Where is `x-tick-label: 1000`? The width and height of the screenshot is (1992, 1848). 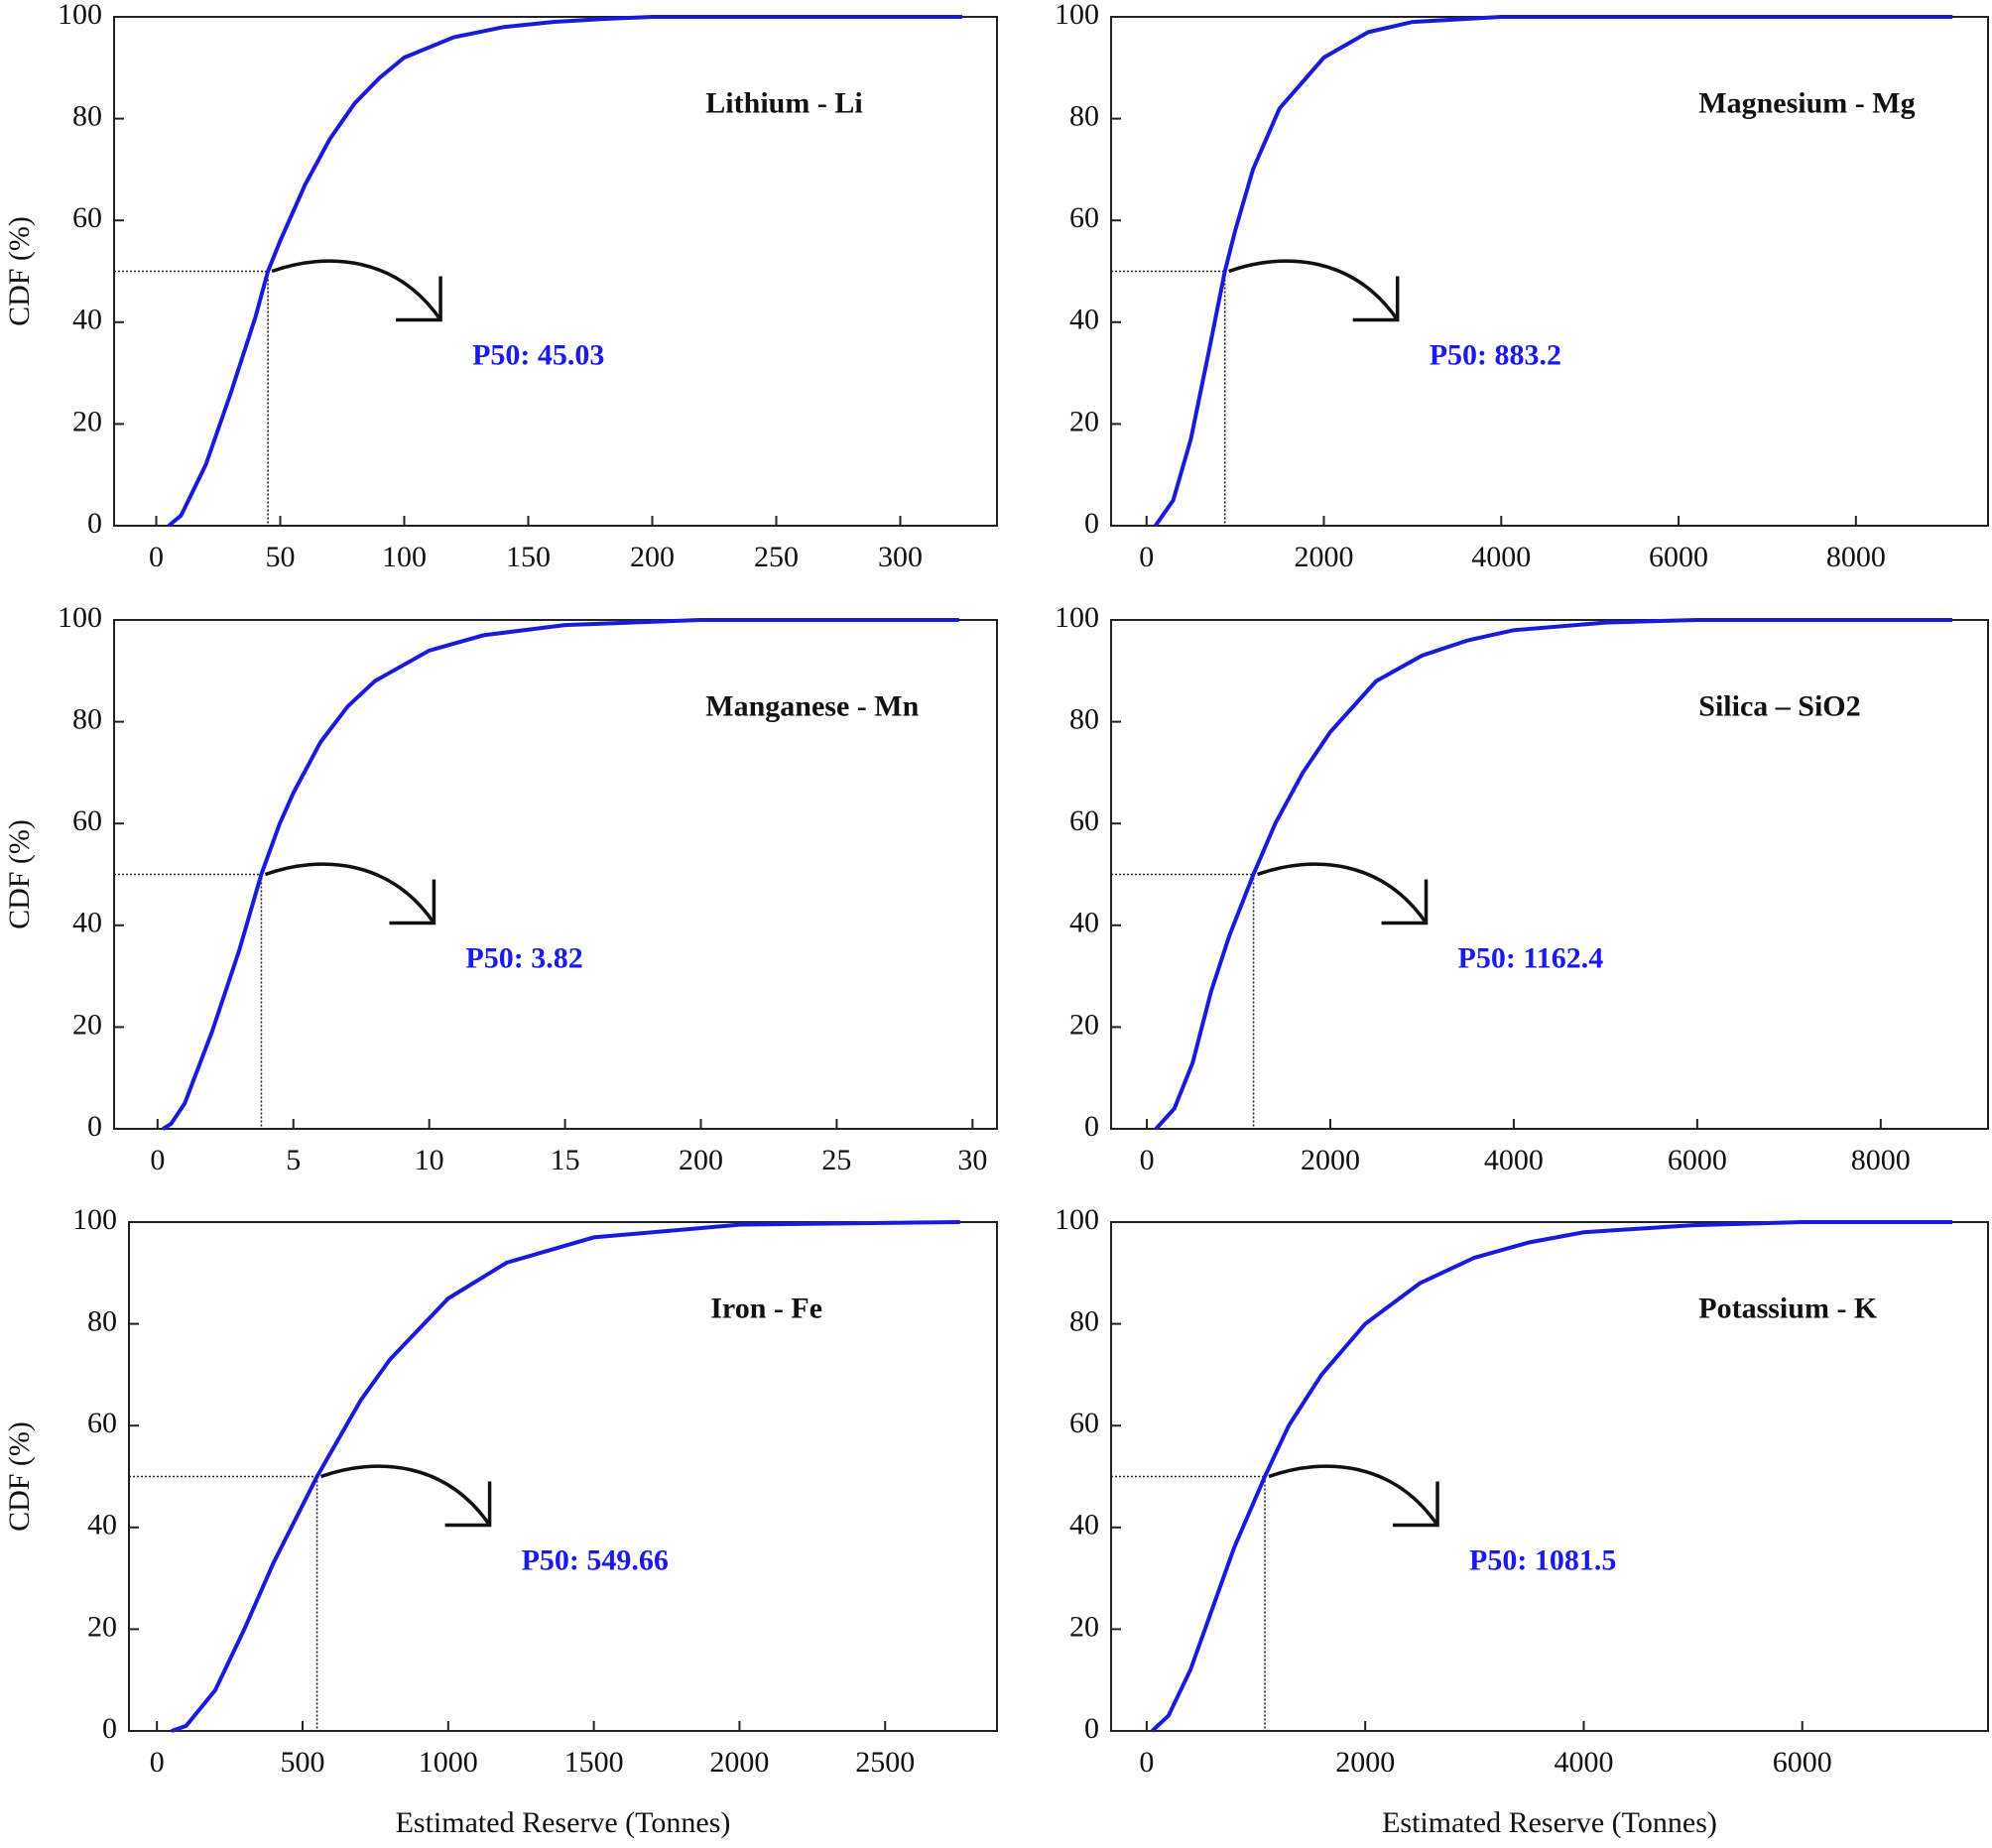 x-tick-label: 1000 is located at coordinates (449, 1762).